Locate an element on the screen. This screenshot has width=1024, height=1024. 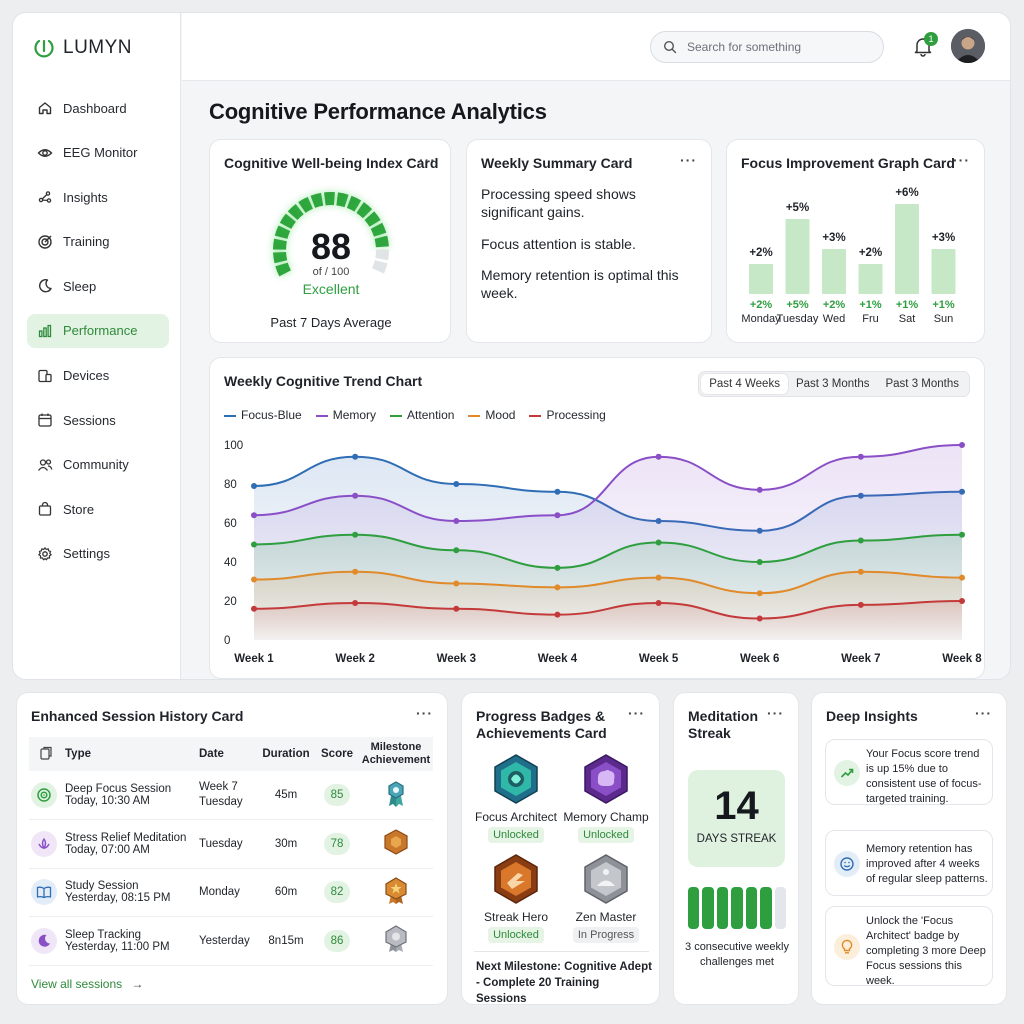
card-title: Enhanced Session History Card is located at coordinates (137, 716).